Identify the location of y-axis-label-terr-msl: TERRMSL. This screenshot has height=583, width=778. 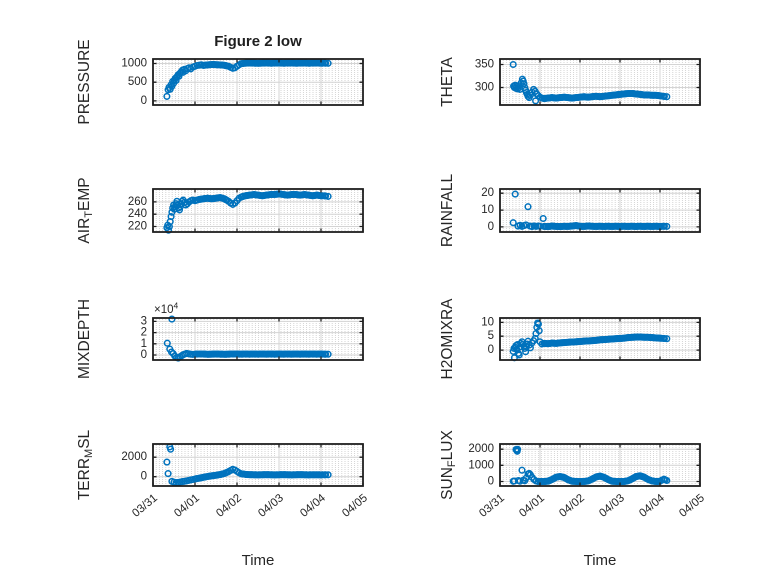
(85, 464).